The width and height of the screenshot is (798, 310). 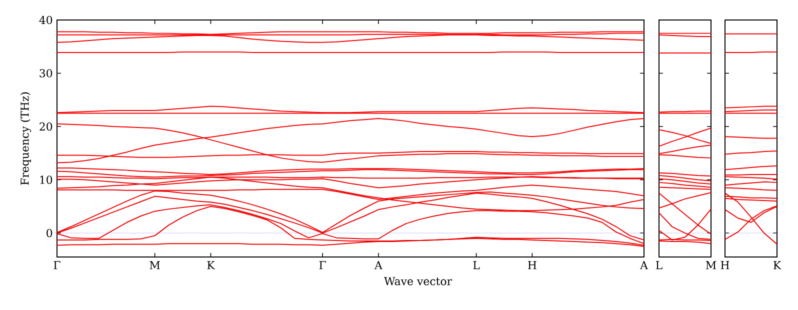 I want to click on x-axis-title: Wave vector, so click(x=418, y=281).